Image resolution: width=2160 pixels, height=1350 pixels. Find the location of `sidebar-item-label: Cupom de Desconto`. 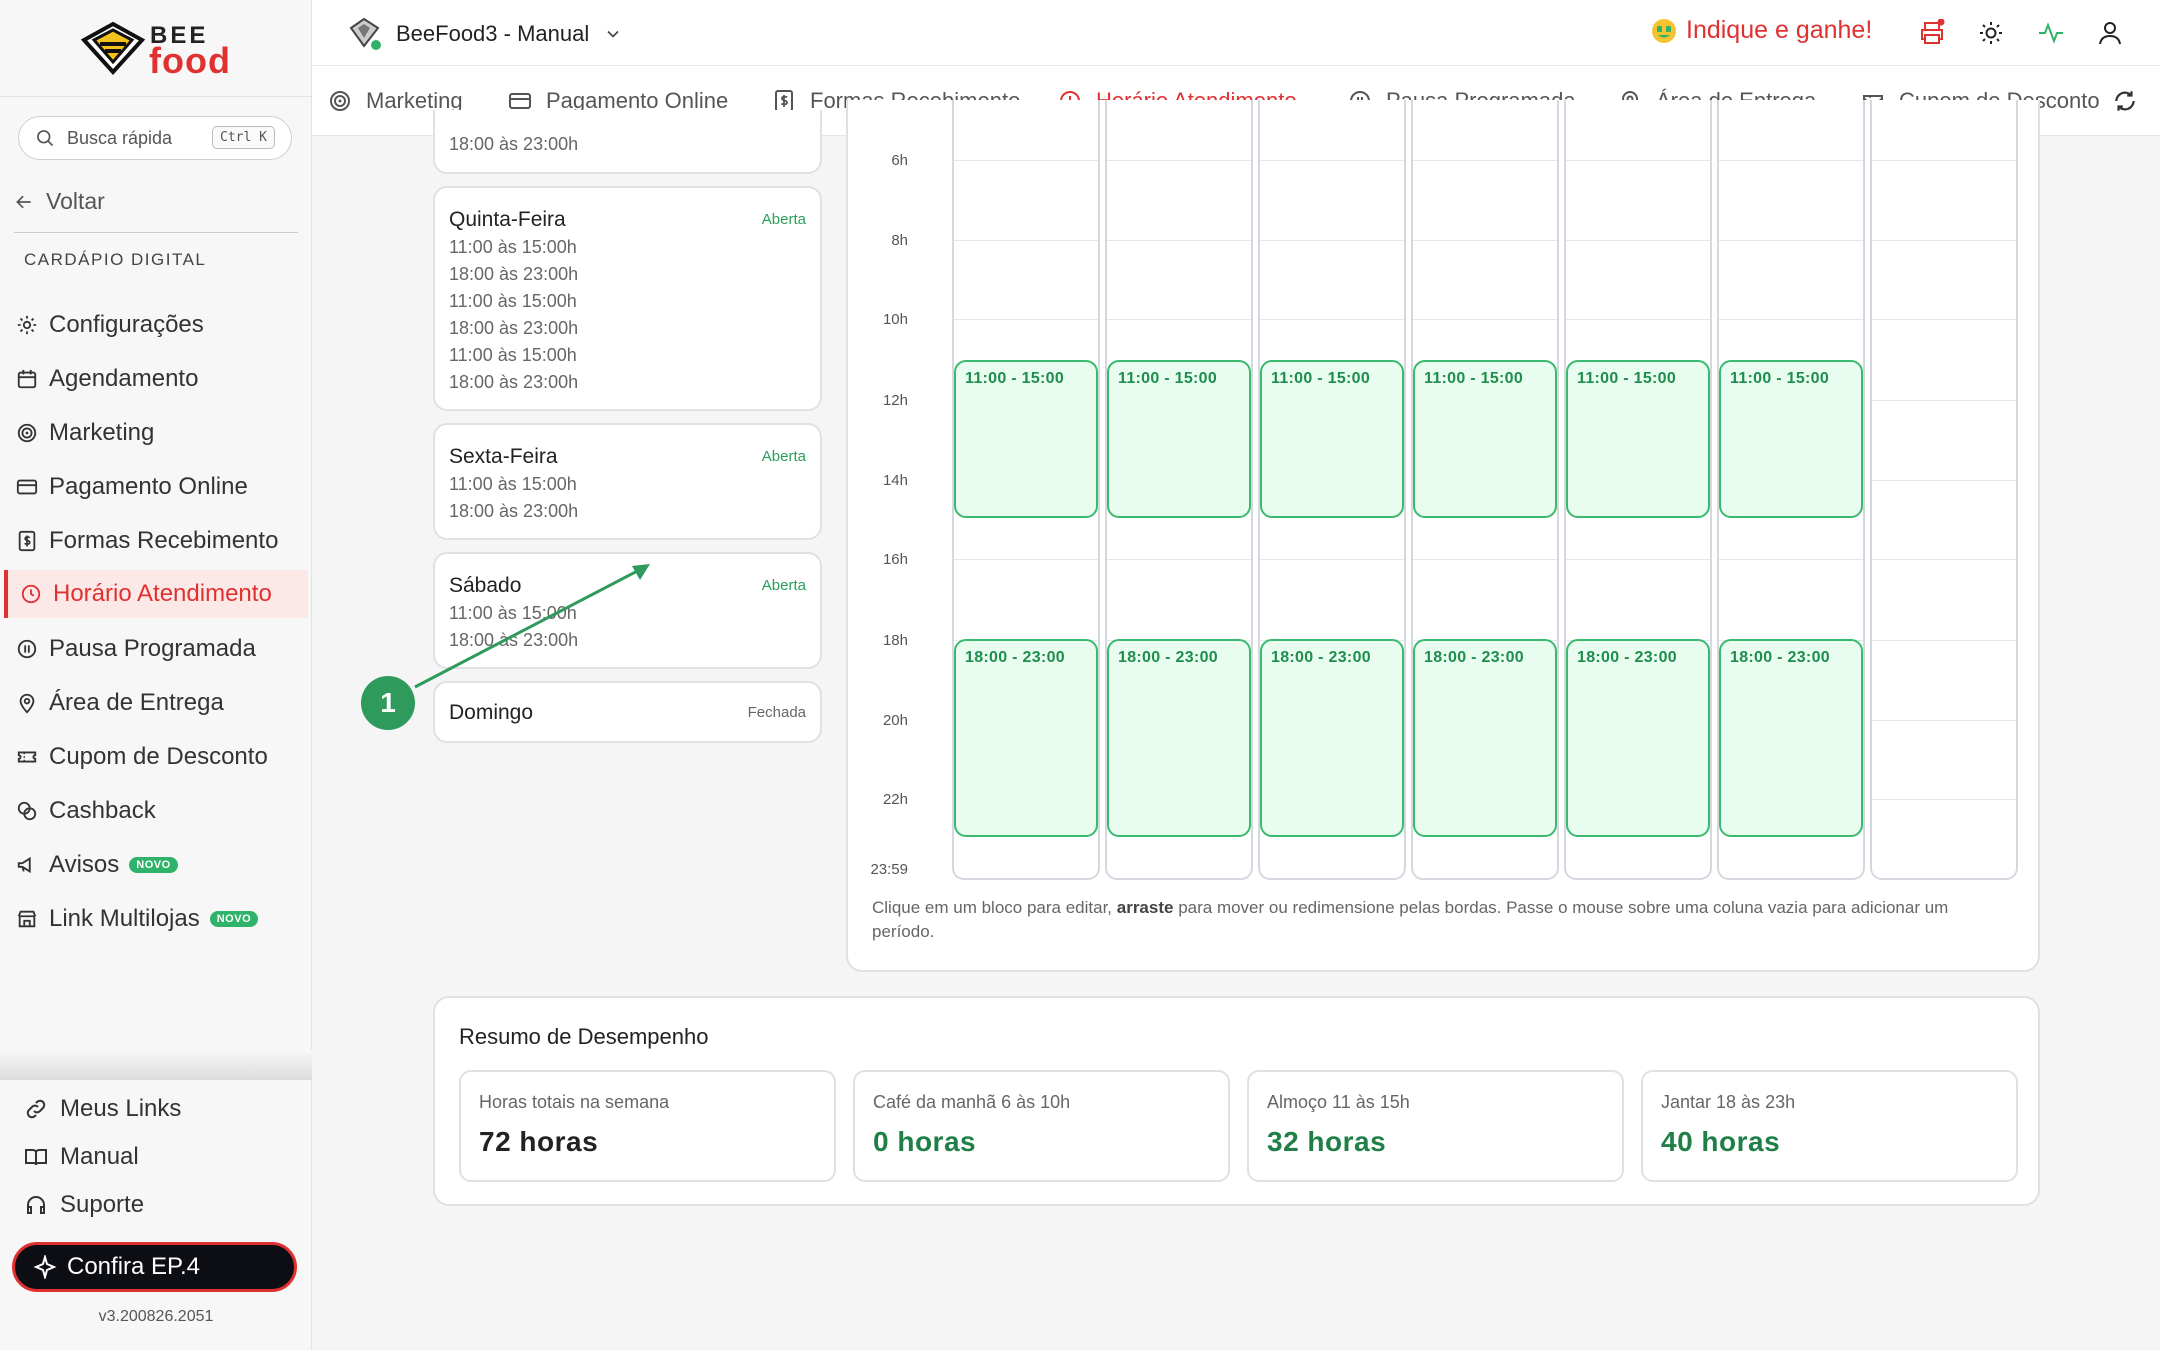

sidebar-item-label: Cupom de Desconto is located at coordinates (158, 756).